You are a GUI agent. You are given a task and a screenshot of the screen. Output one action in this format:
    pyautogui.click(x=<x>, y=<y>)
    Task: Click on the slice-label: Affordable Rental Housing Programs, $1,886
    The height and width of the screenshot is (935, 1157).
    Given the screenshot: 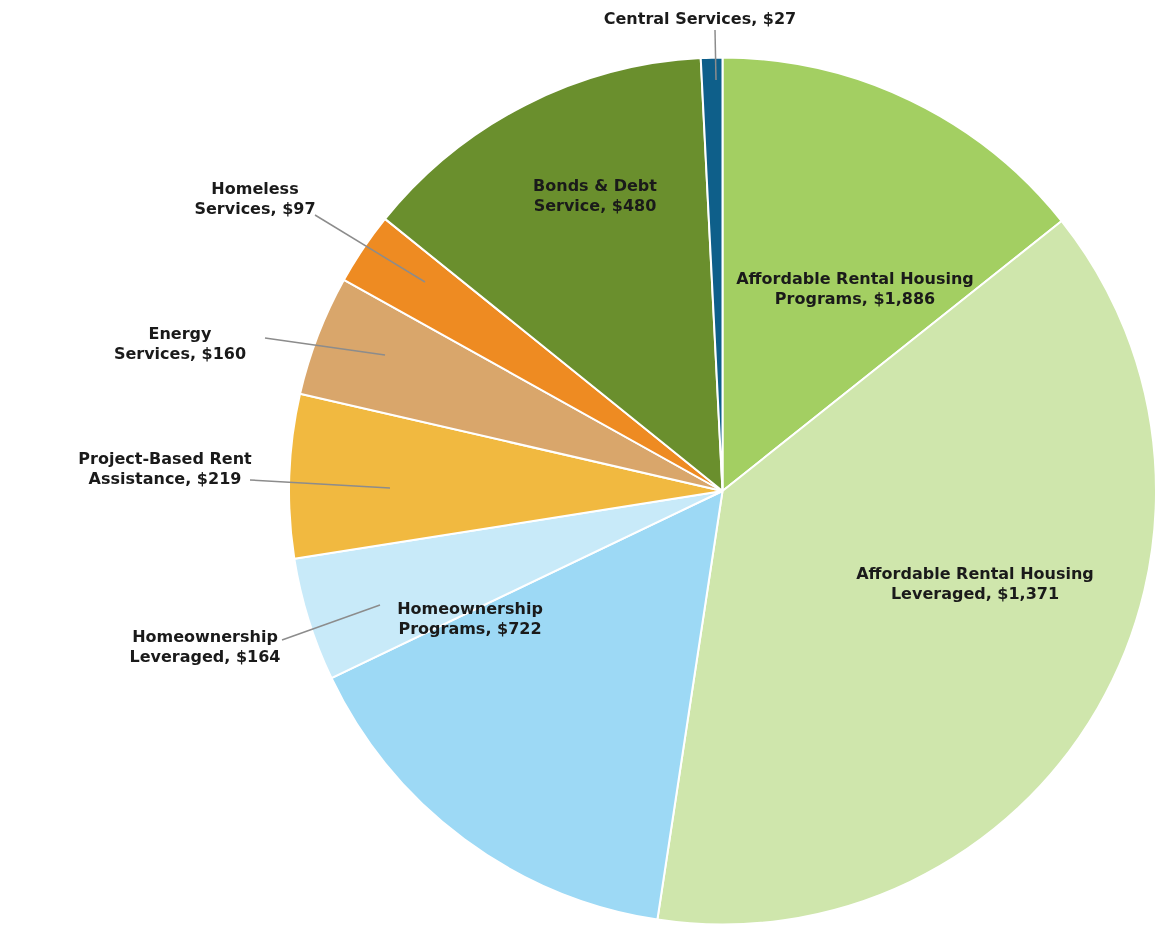 What is the action you would take?
    pyautogui.click(x=855, y=289)
    